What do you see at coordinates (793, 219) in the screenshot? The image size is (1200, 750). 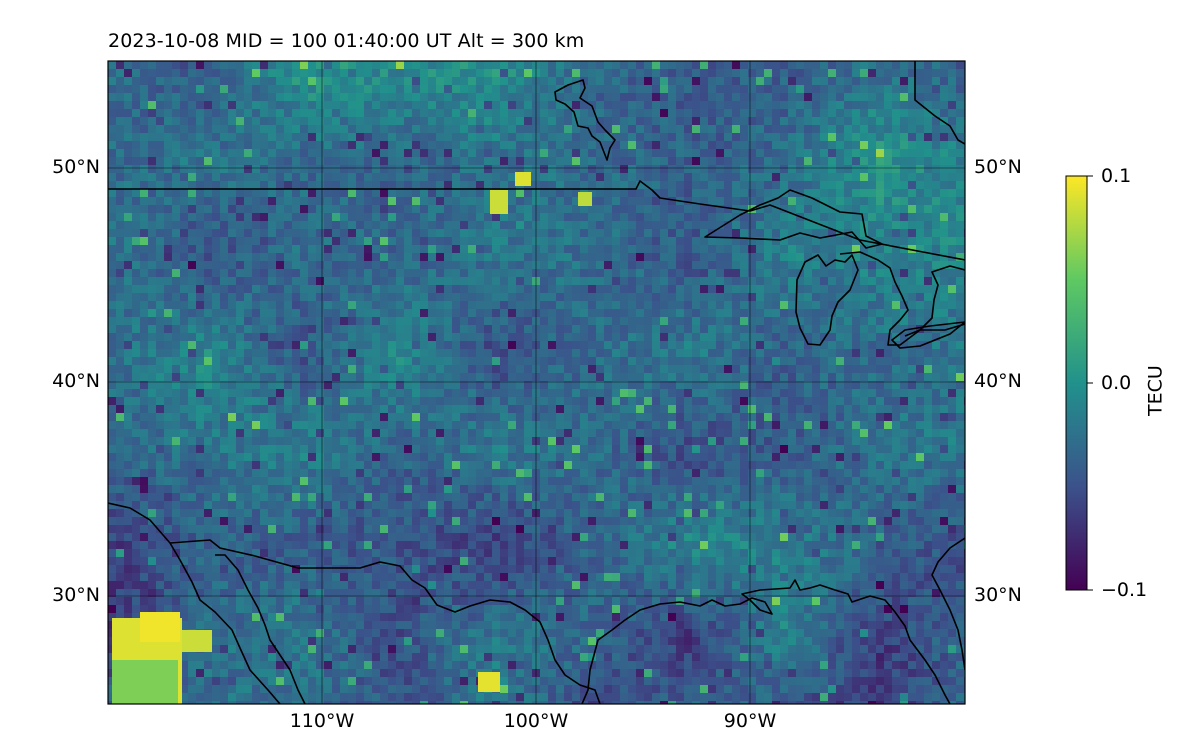 I see `lake-superior` at bounding box center [793, 219].